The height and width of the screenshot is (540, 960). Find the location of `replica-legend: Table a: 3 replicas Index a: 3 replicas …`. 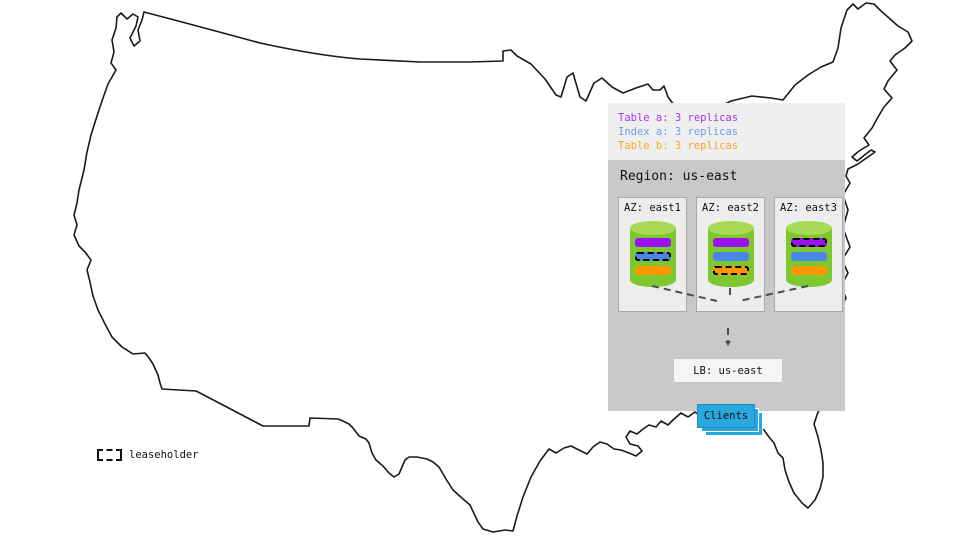

replica-legend: Table a: 3 replicas Index a: 3 replicas … is located at coordinates (726, 131).